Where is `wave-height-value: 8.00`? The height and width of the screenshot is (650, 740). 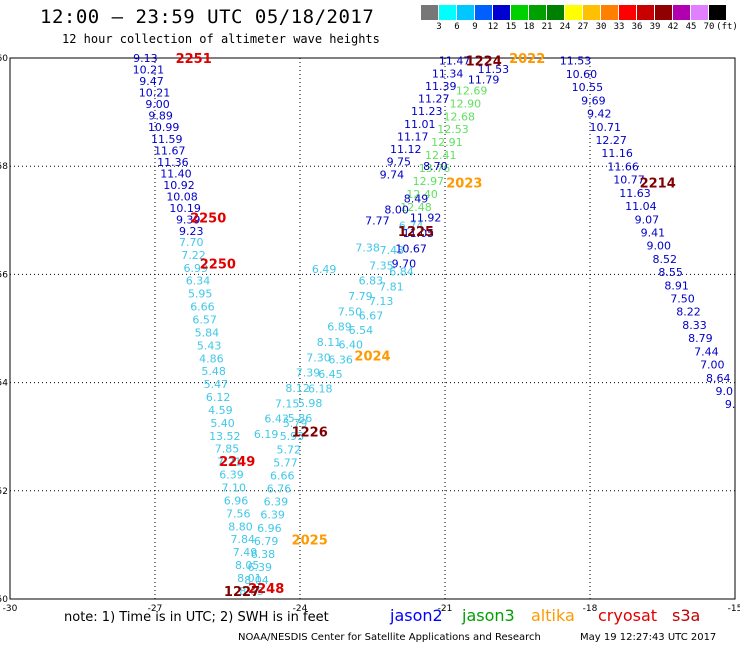
wave-height-value: 8.00 is located at coordinates (396, 209).